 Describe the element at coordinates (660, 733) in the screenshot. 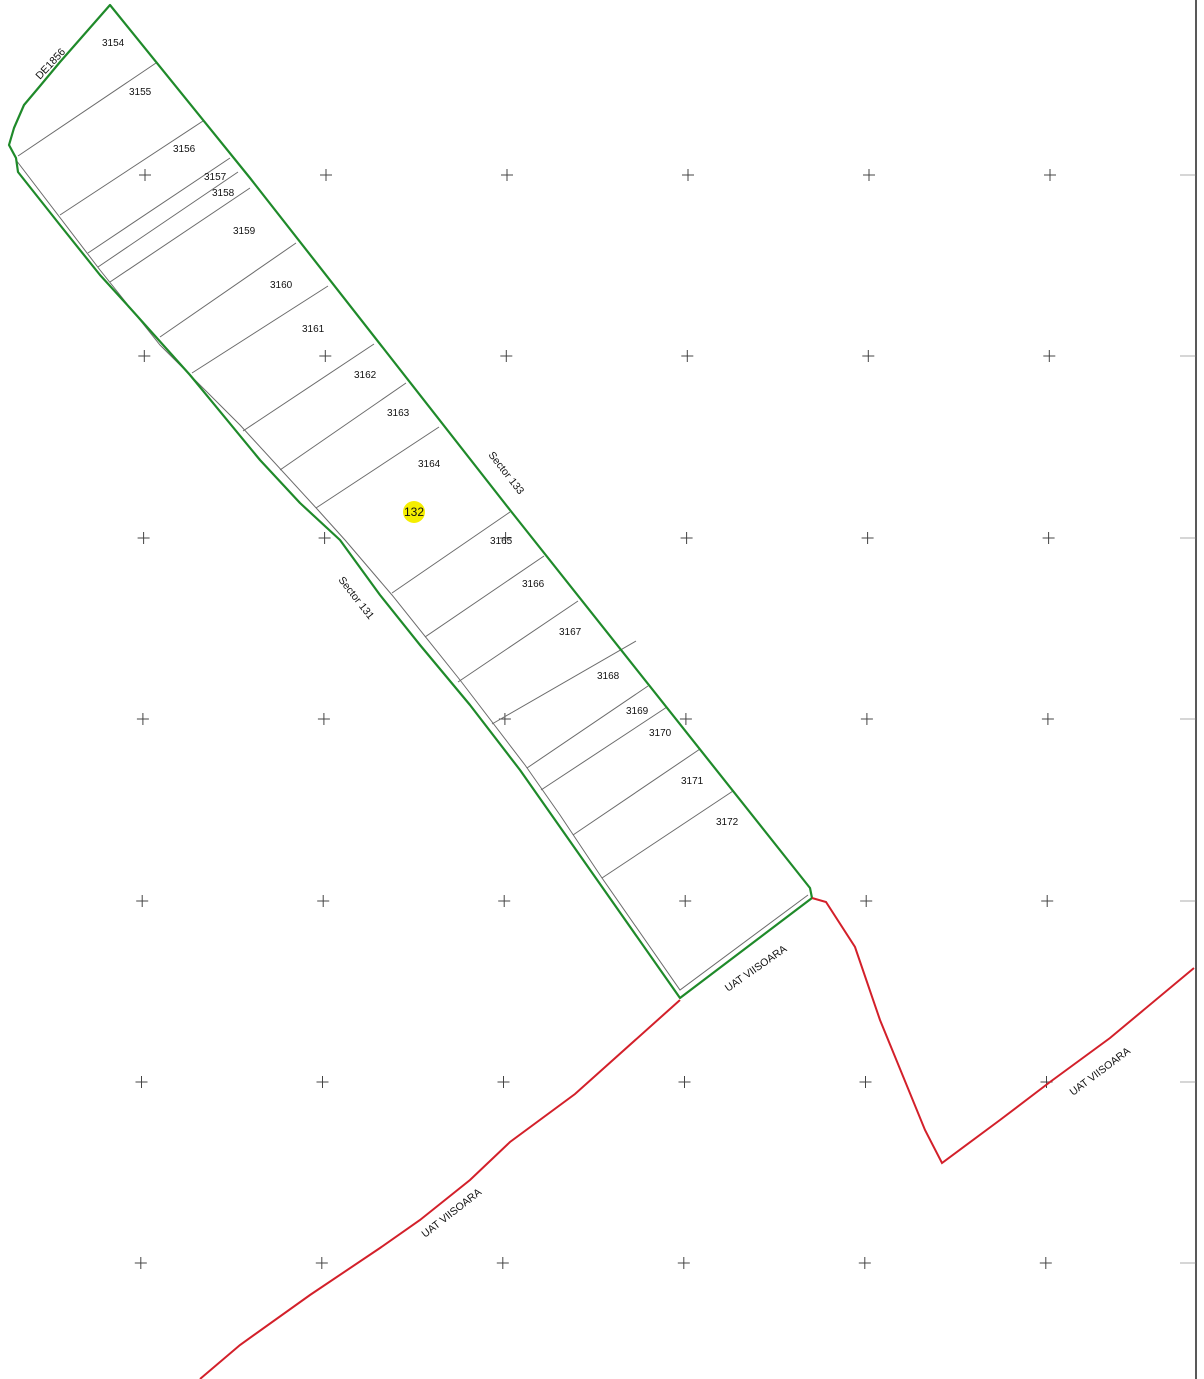

I see `parcel-label: 3170` at that location.